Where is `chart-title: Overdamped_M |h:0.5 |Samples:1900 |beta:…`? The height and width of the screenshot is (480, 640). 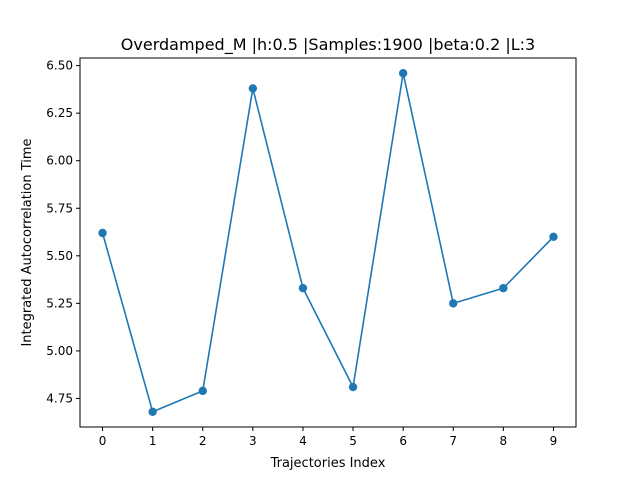 chart-title: Overdamped_M |h:0.5 |Samples:1900 |beta:… is located at coordinates (328, 45).